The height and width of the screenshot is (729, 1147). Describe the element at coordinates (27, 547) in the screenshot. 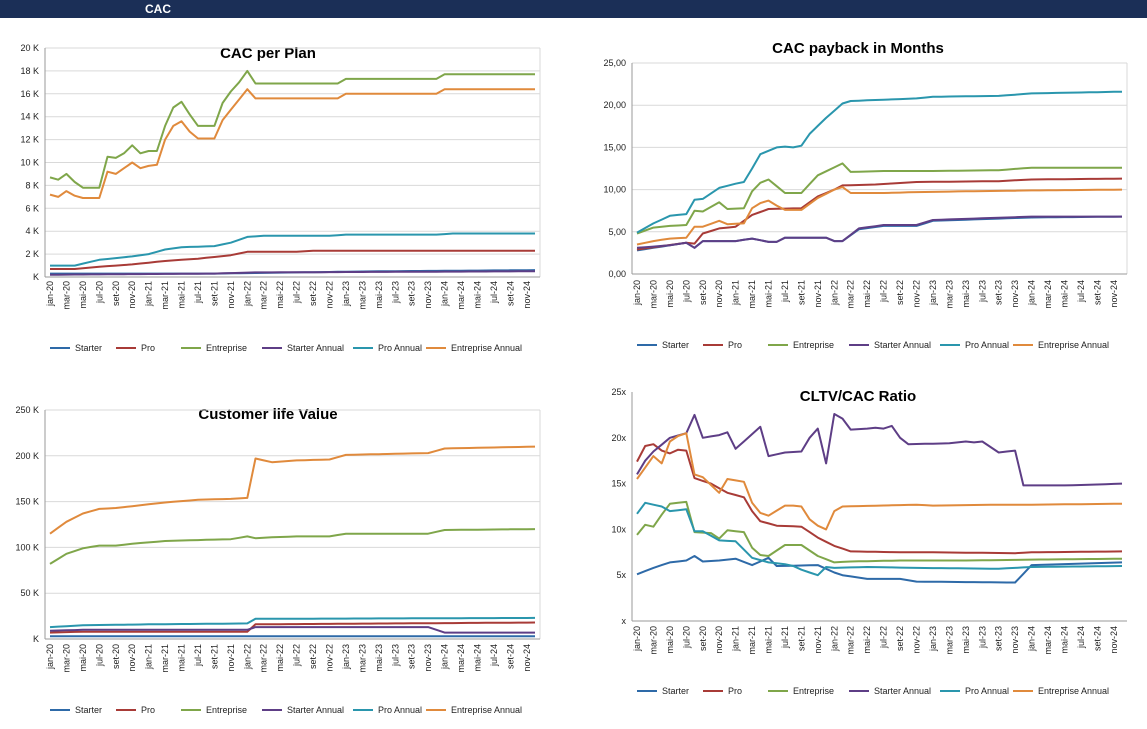

I see `y-tick-label: 100 K` at that location.